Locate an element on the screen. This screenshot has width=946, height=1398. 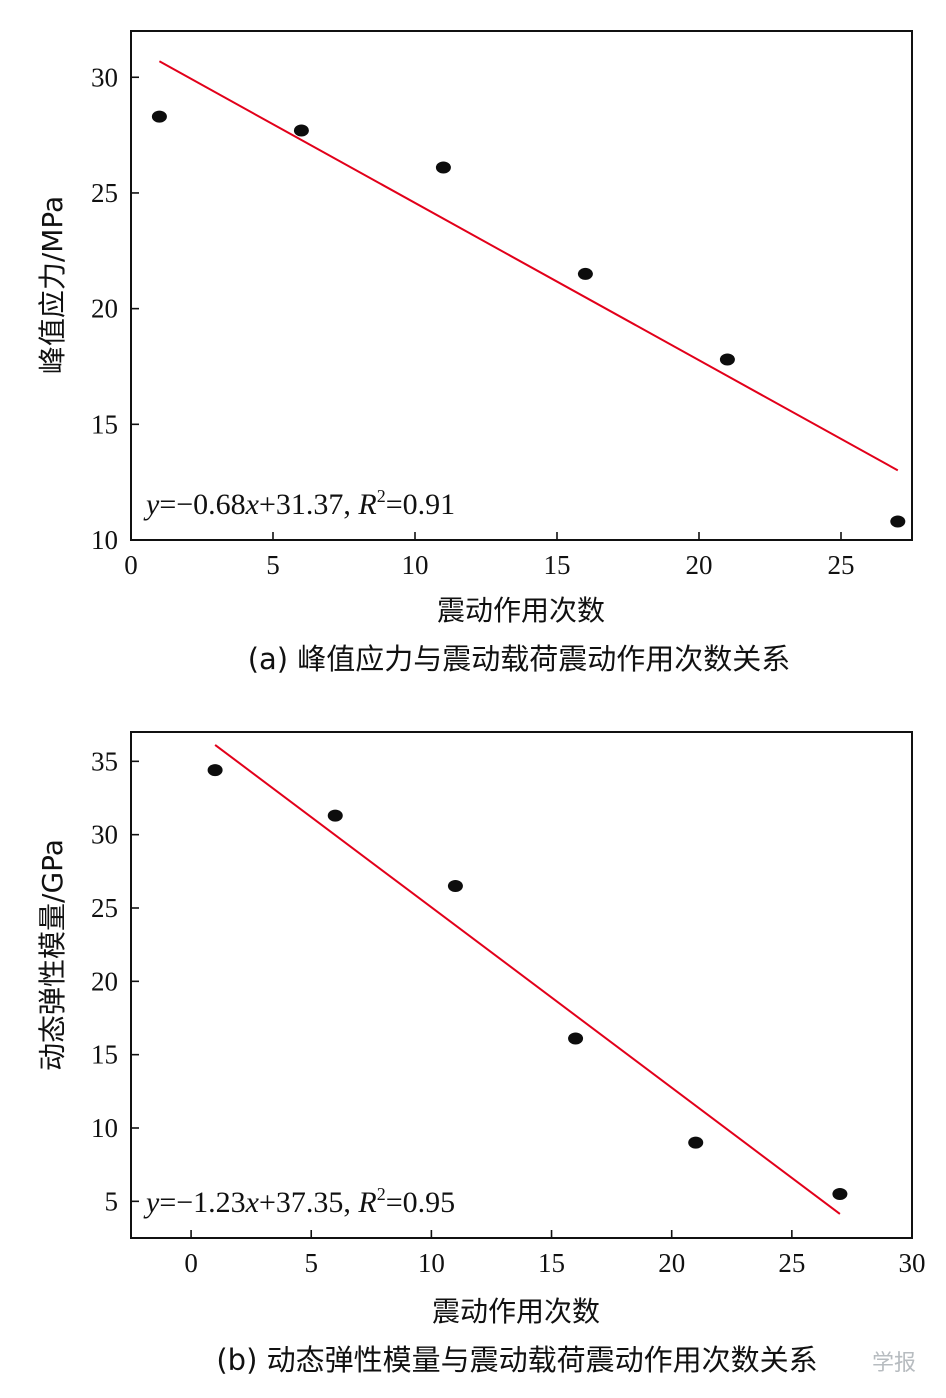
regression-equation: y=−1.23x+37.35, R2=0.95 is located at coordinates (299, 1201).